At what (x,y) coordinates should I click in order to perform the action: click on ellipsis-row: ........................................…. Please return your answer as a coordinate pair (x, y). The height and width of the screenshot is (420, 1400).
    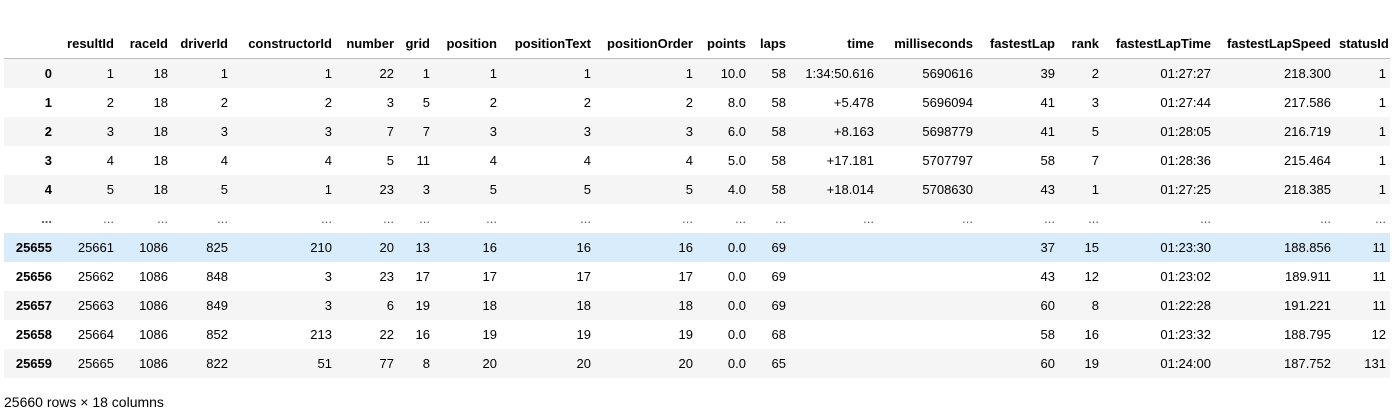
    Looking at the image, I should click on (697, 218).